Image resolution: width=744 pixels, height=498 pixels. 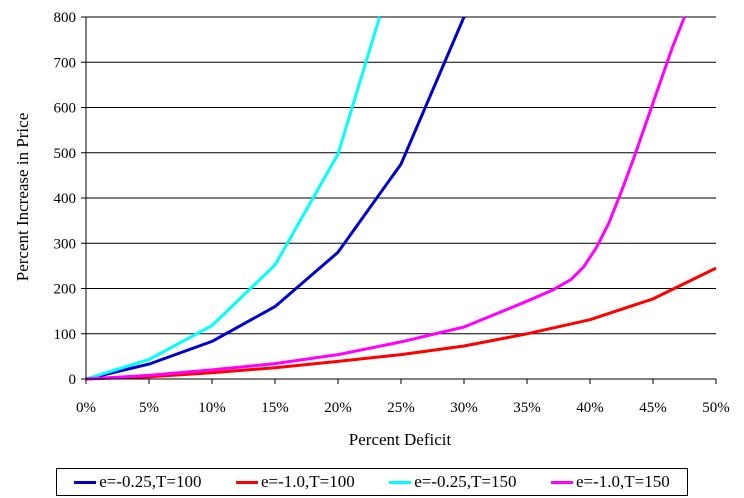 What do you see at coordinates (716, 408) in the screenshot?
I see `x-tick-label: 50%` at bounding box center [716, 408].